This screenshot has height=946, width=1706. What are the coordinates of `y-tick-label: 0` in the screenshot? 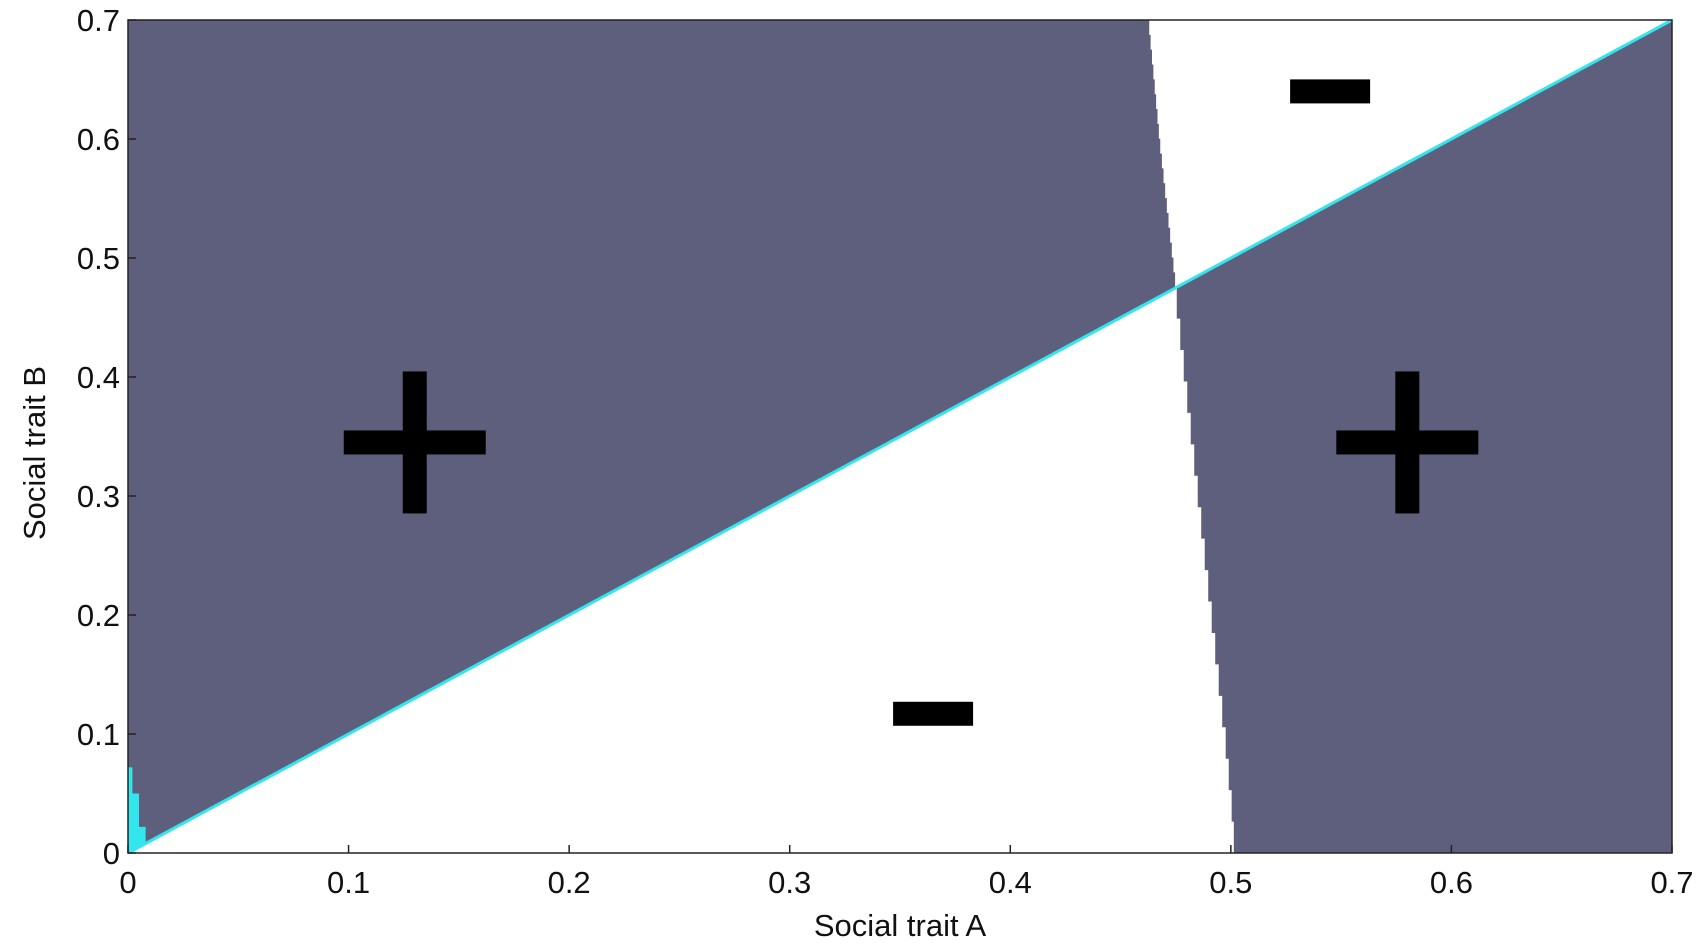 It's located at (111, 853).